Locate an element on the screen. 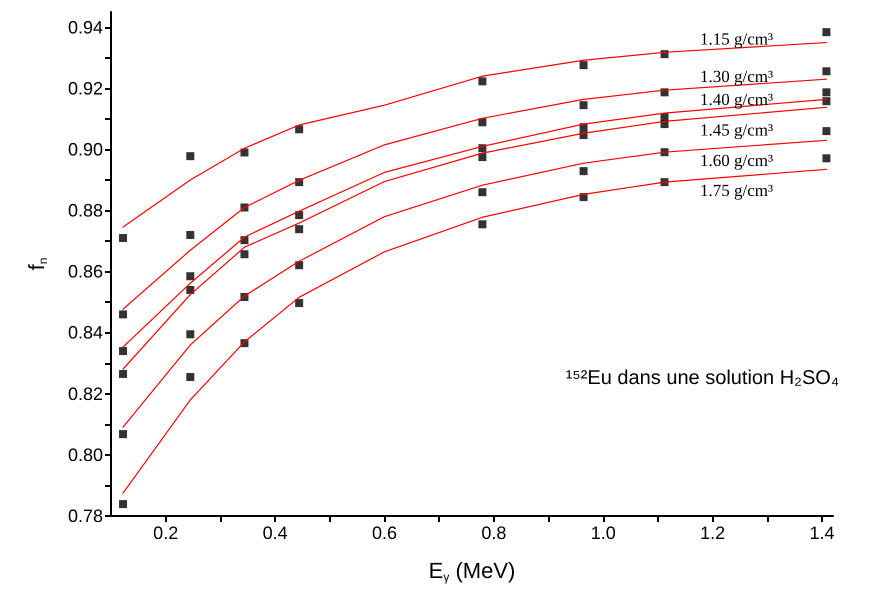 The image size is (871, 601). series-label: 1.75 g/cm³ is located at coordinates (737, 190).